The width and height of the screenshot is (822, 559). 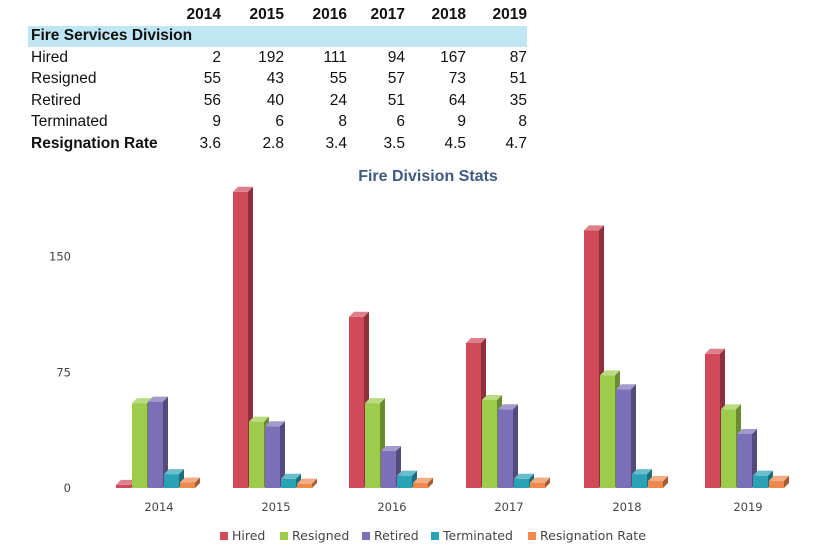 I want to click on table-row: Resigned 55 43 55 57 73 51, so click(x=277, y=80).